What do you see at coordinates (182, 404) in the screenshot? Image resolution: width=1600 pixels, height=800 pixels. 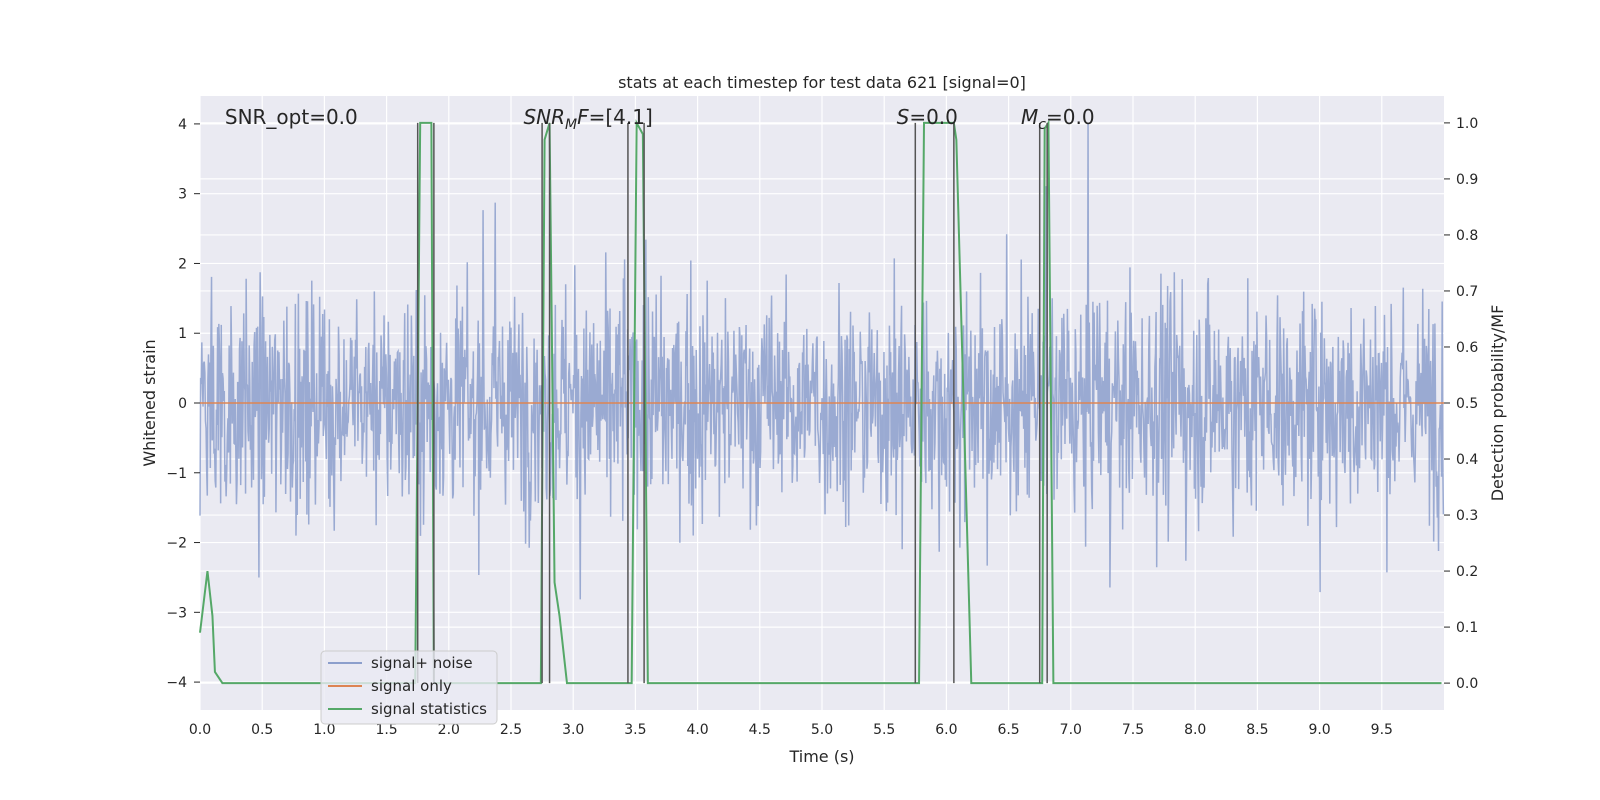 I see `y-tick-label: 0` at bounding box center [182, 404].